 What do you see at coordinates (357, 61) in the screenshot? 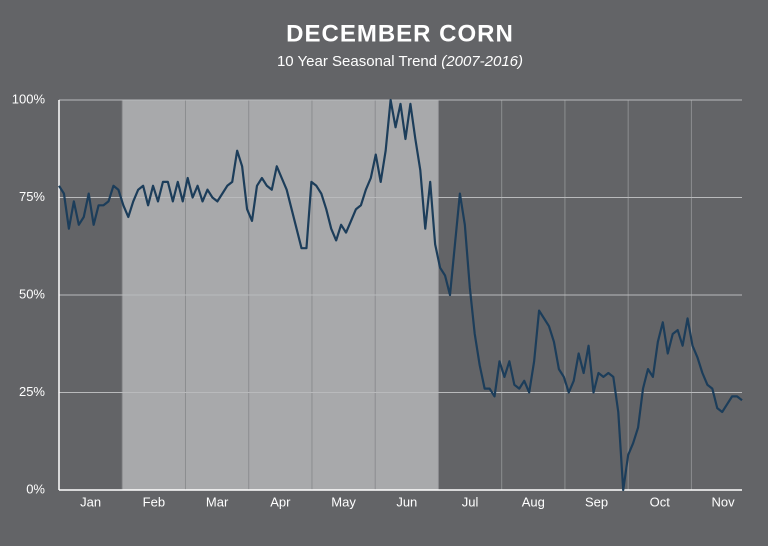
I see `subtitle-text: 10 Year Seasonal Trend` at bounding box center [357, 61].